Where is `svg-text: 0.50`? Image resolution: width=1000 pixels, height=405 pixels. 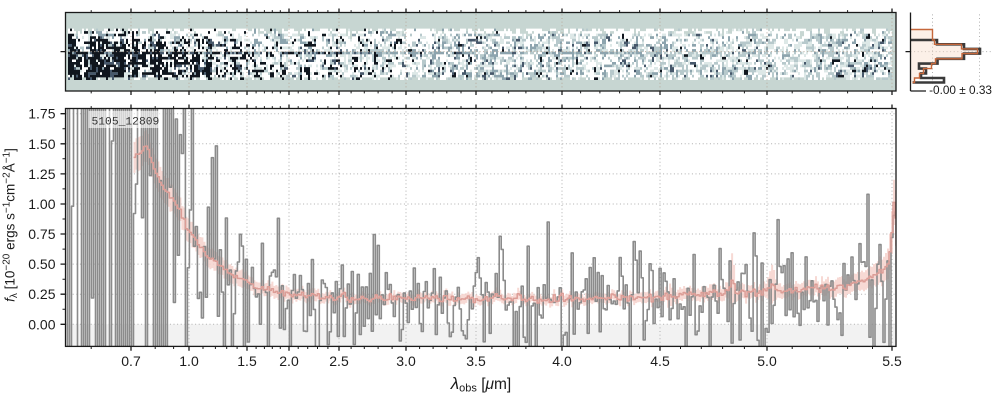
svg-text: 0.50 is located at coordinates (41, 264).